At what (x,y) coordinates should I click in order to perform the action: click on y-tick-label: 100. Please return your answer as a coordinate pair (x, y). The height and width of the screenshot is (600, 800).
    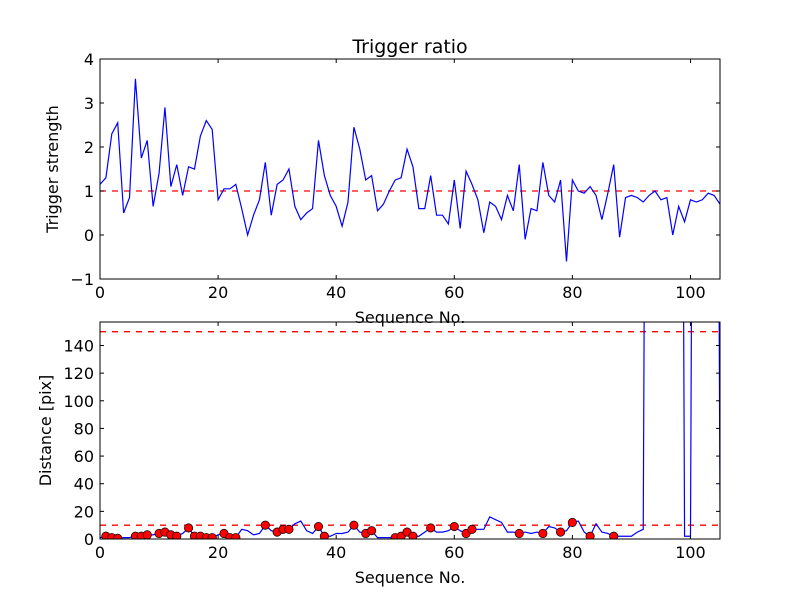
    Looking at the image, I should click on (78, 401).